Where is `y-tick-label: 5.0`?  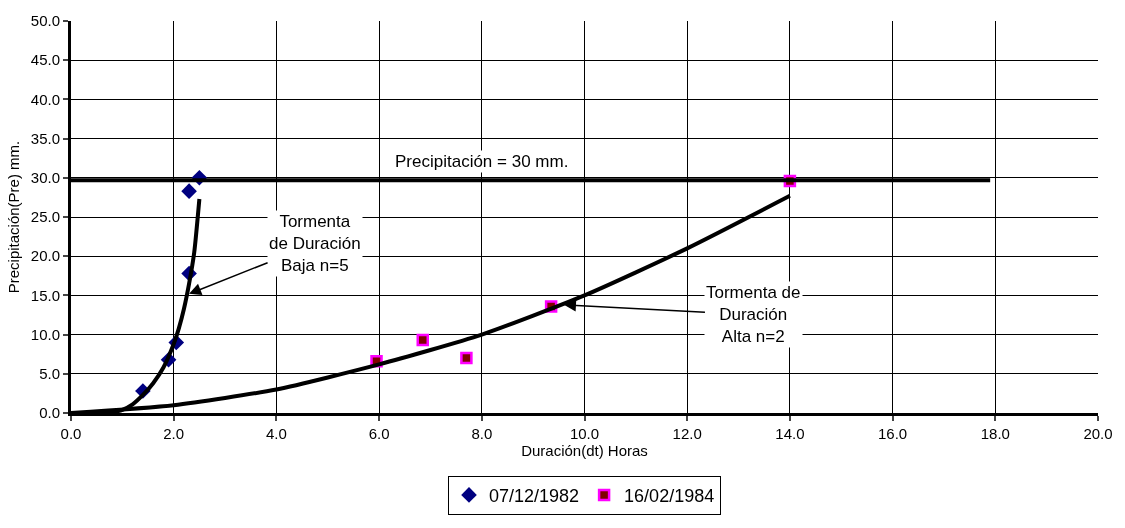 y-tick-label: 5.0 is located at coordinates (49, 374).